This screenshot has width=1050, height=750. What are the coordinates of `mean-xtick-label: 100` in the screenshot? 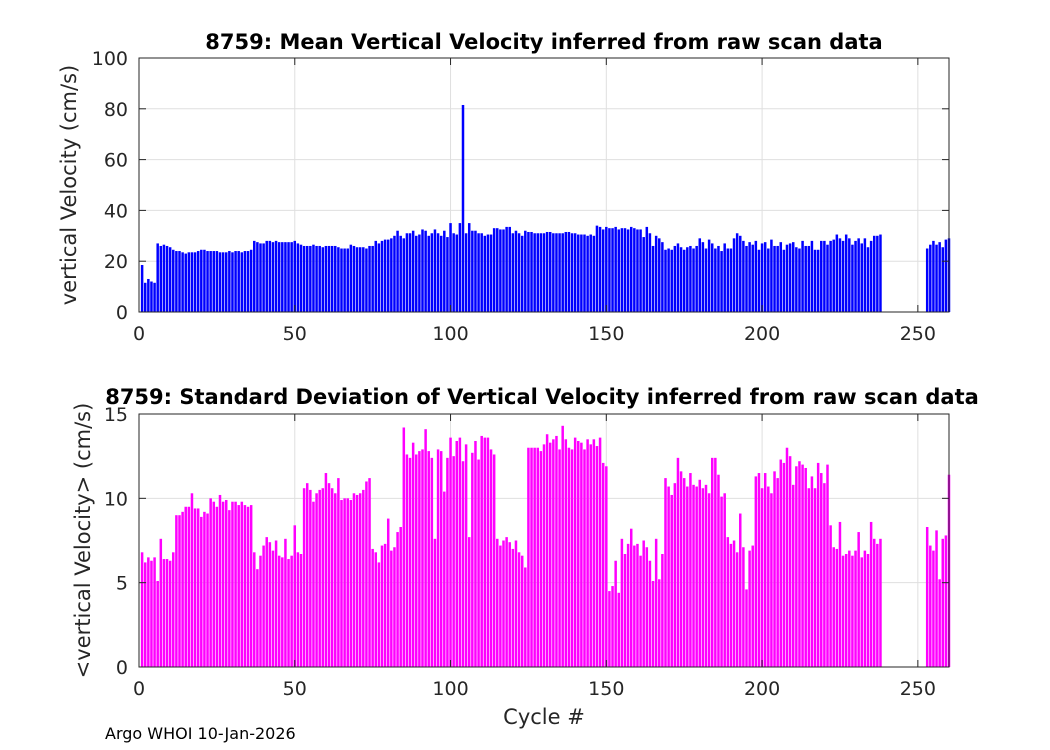 It's located at (450, 334).